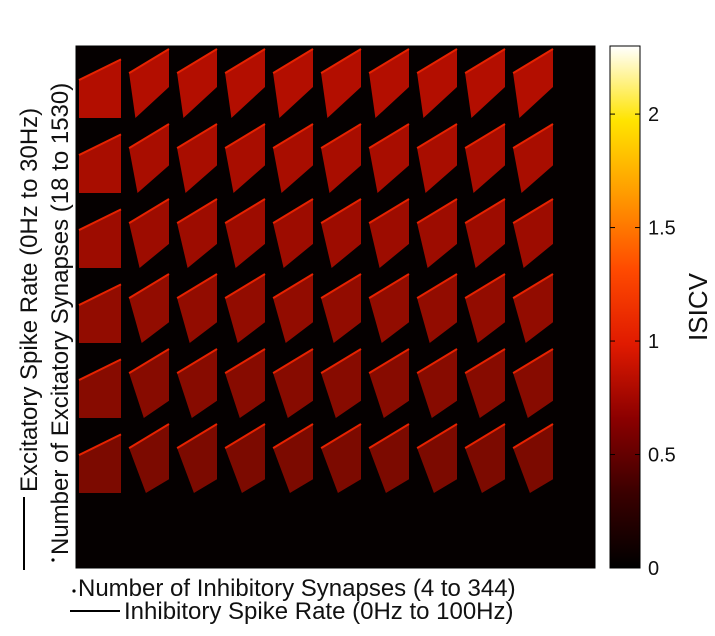  I want to click on x-axis-label-dot, so click(74, 591).